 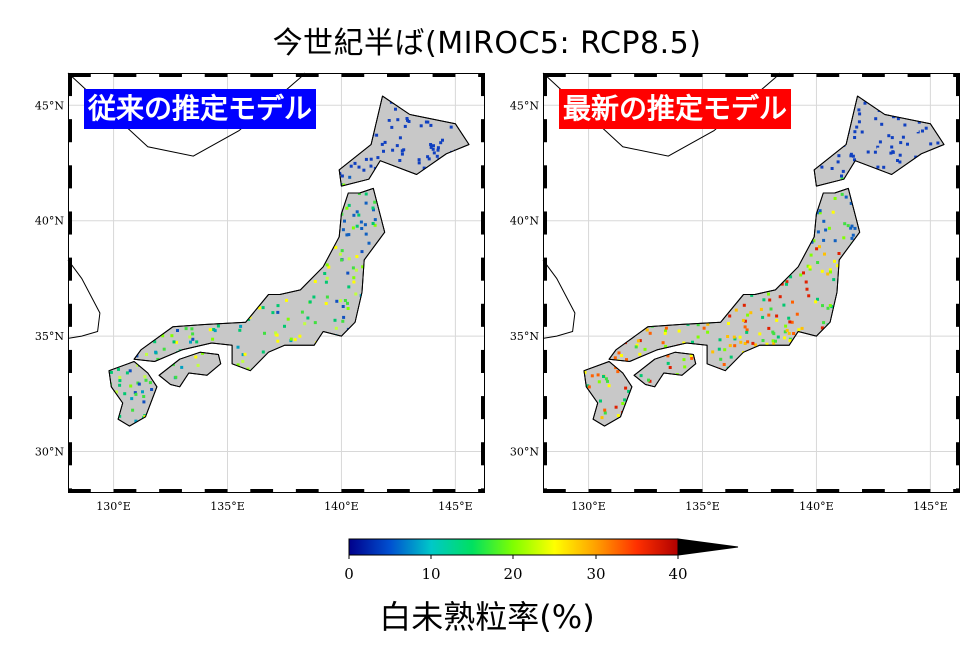 I want to click on colorbar: 0 10 20 30 40, so click(x=542, y=568).